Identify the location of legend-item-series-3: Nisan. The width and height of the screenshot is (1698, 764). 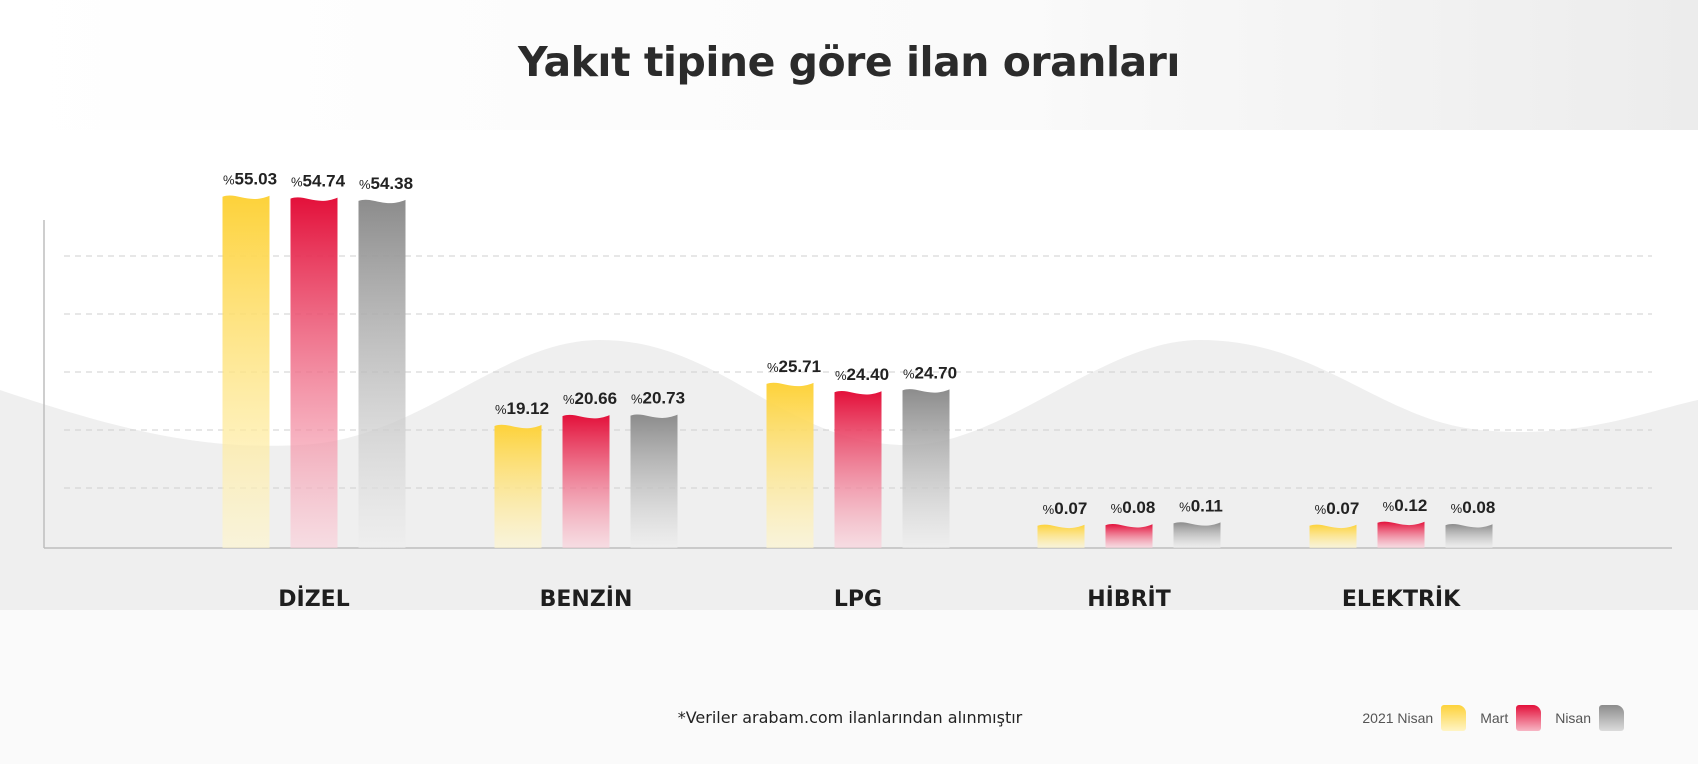
(1589, 718).